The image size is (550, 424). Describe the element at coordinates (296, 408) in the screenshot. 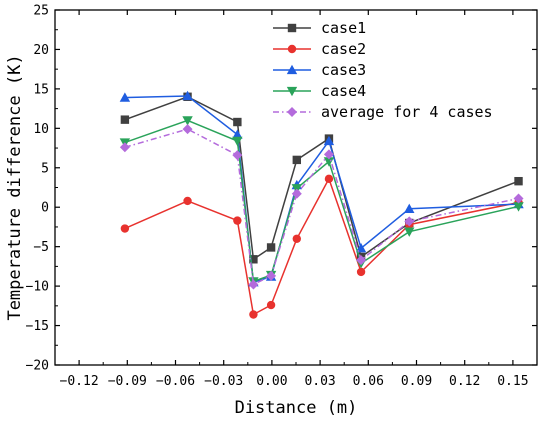

I see `x-axis-title: Distance (m)` at that location.